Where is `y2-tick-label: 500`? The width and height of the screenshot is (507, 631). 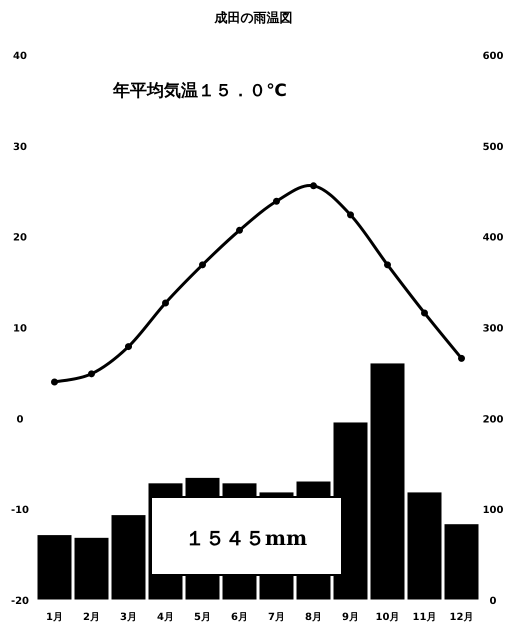
y2-tick-label: 500 is located at coordinates (493, 147).